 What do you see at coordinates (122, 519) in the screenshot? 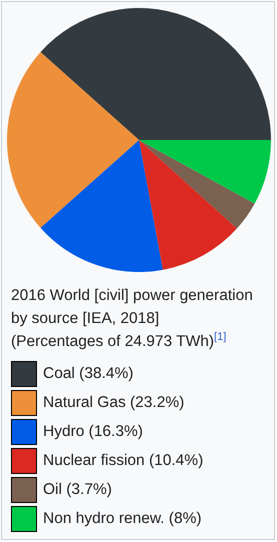
I see `legend-label: Non hydro renew. (8%)` at bounding box center [122, 519].